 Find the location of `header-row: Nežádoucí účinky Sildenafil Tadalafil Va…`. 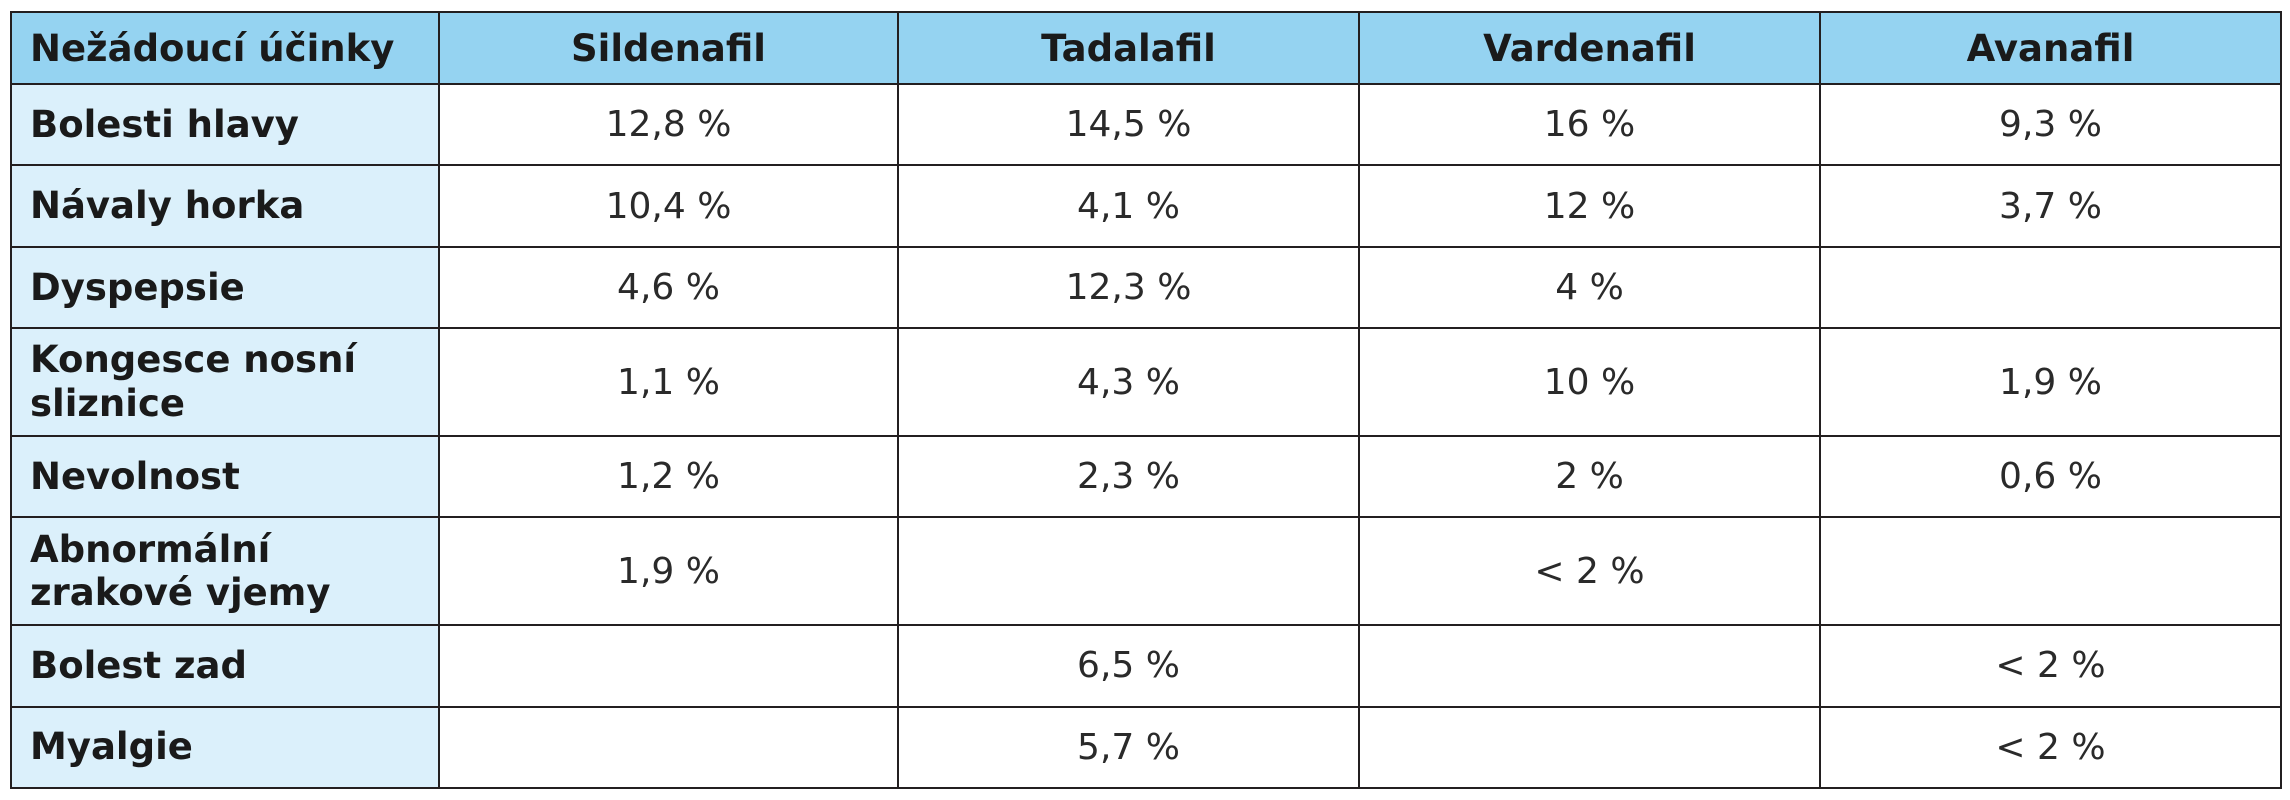

header-row: Nežádoucí účinky Sildenafil Tadalafil Va… is located at coordinates (1146, 48).